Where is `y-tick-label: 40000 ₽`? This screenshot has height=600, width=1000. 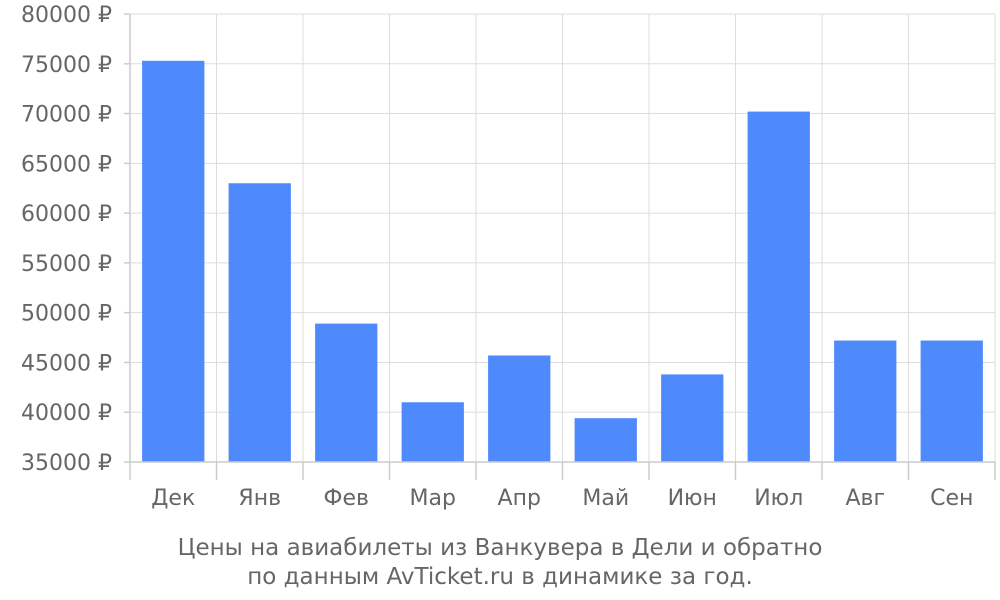
y-tick-label: 40000 ₽ is located at coordinates (66, 413).